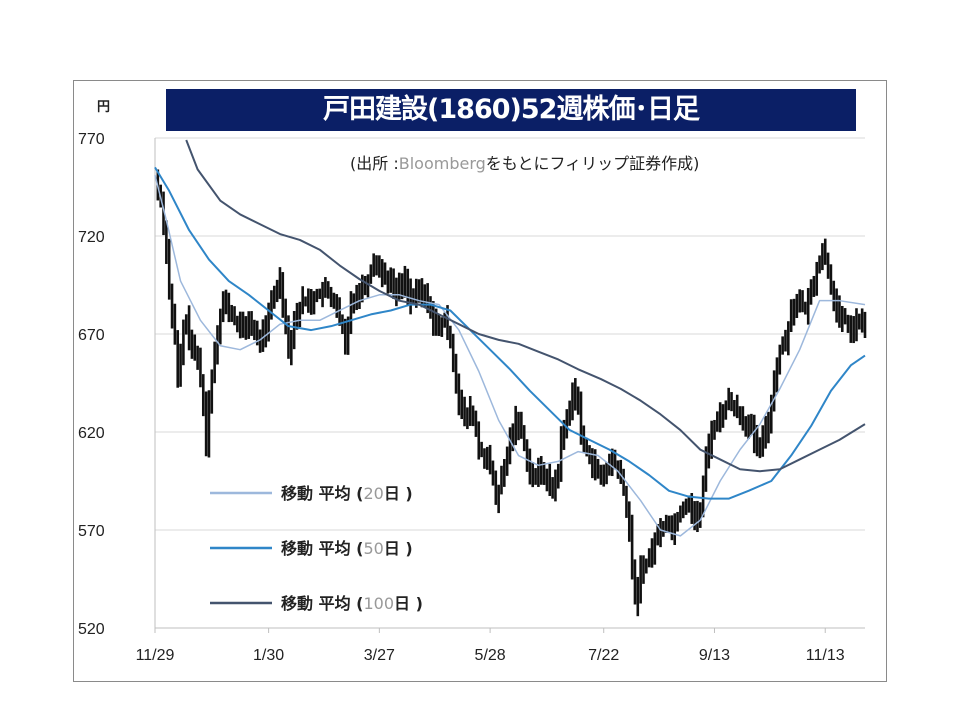  What do you see at coordinates (155, 655) in the screenshot?
I see `x-tick-label: 11/29` at bounding box center [155, 655].